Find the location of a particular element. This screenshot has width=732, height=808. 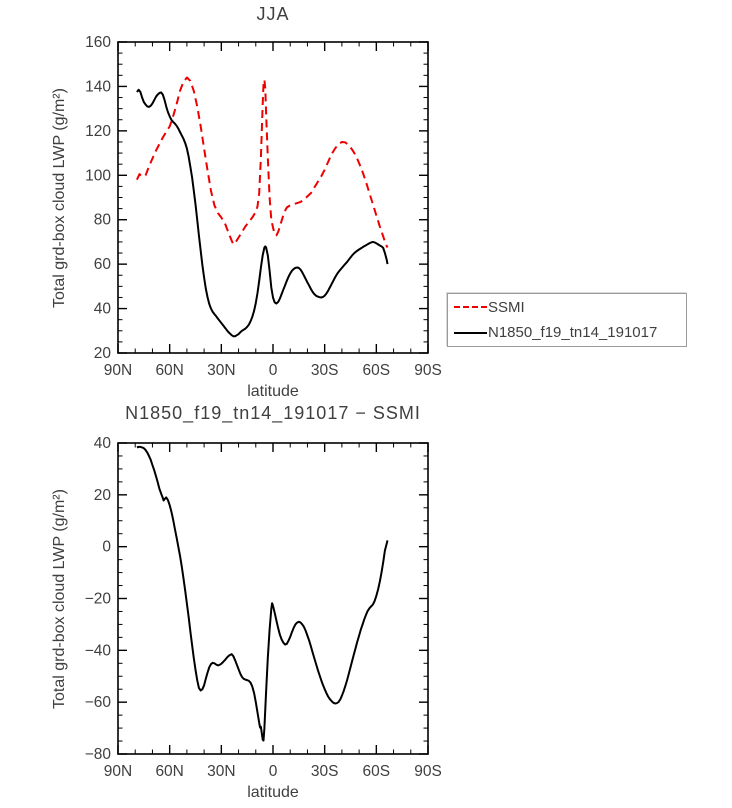

legend-label-model: N1850_f19_tn14_191017 is located at coordinates (573, 333).